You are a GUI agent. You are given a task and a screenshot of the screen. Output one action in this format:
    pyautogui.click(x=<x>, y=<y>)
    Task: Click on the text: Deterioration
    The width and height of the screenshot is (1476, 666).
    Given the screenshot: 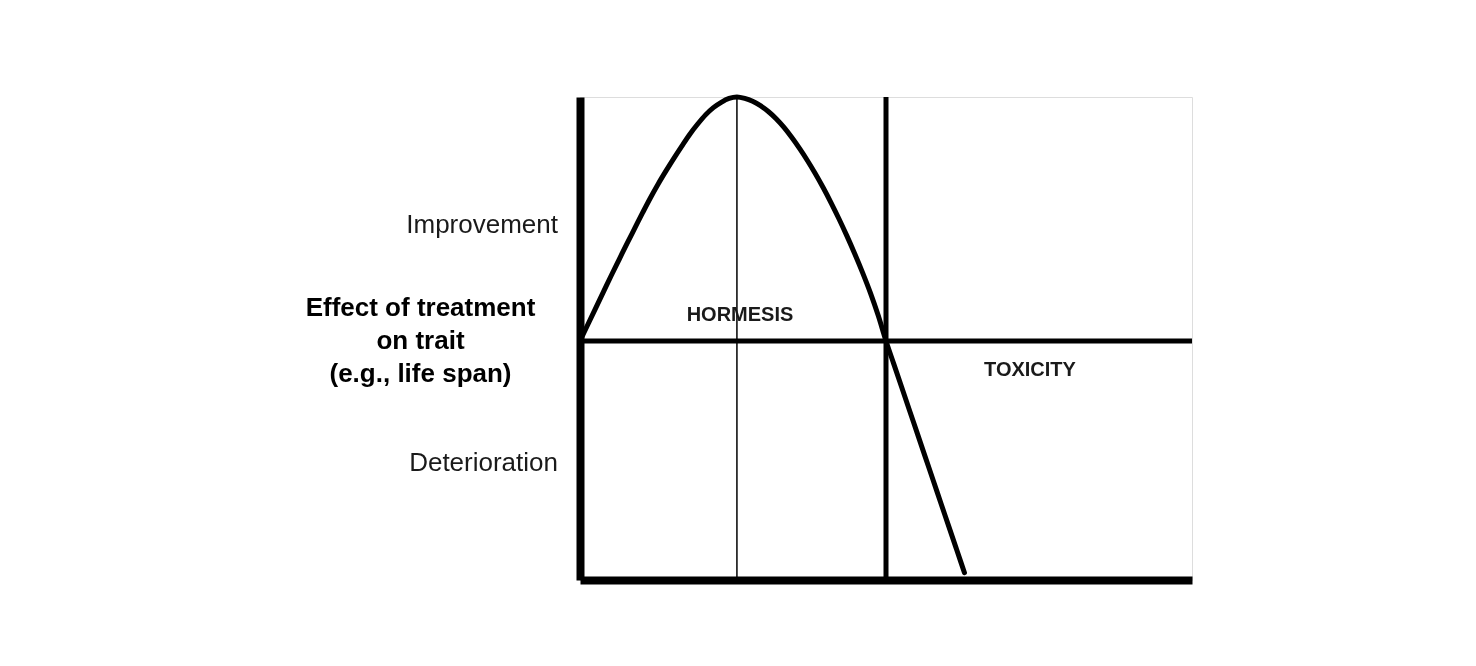 What is the action you would take?
    pyautogui.click(x=483, y=462)
    